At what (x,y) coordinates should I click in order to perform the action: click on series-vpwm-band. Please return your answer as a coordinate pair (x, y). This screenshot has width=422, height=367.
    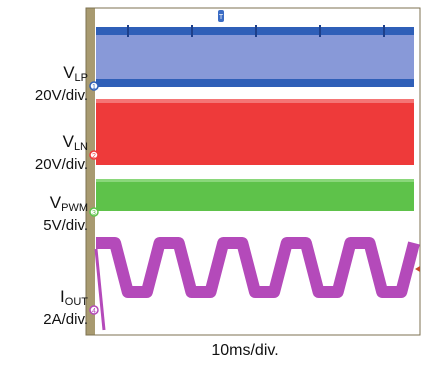
    Looking at the image, I should click on (255, 195).